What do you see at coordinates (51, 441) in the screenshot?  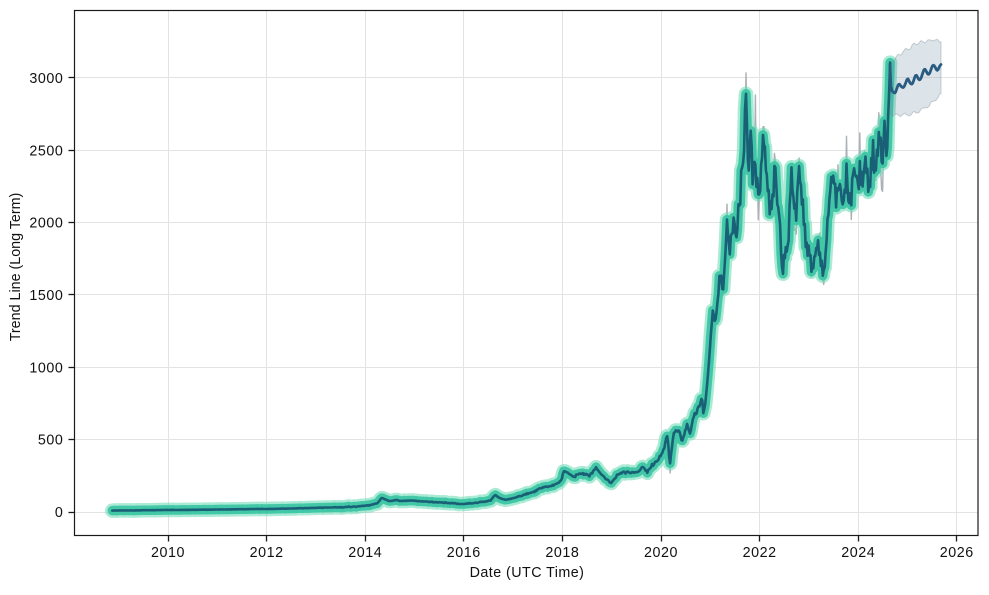 I see `svg-text: 500` at bounding box center [51, 441].